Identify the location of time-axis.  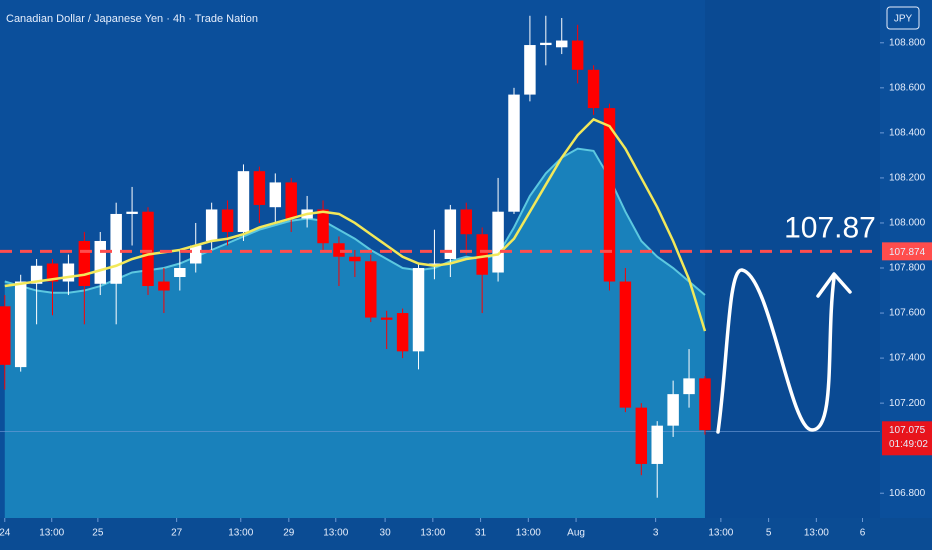
(466, 534).